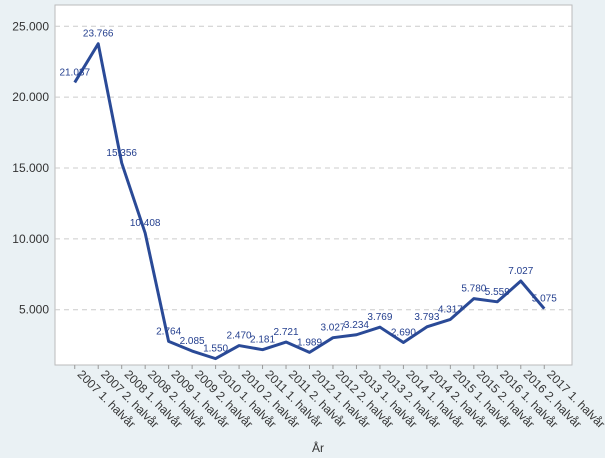 The width and height of the screenshot is (605, 458). What do you see at coordinates (309, 342) in the screenshot?
I see `value-label: 1.989` at bounding box center [309, 342].